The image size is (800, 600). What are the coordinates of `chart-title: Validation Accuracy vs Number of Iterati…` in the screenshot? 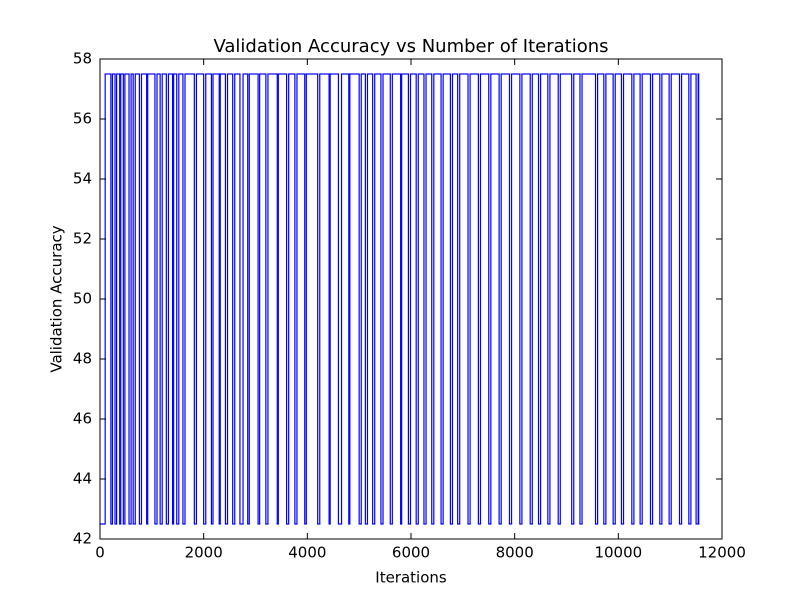 It's located at (410, 46).